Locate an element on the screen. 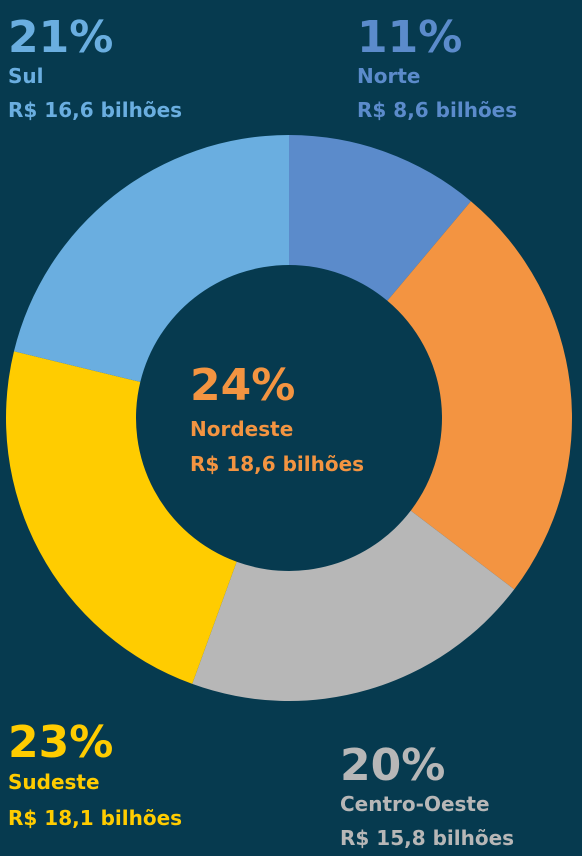 This screenshot has height=856, width=582. region-label: Norte is located at coordinates (388, 76).